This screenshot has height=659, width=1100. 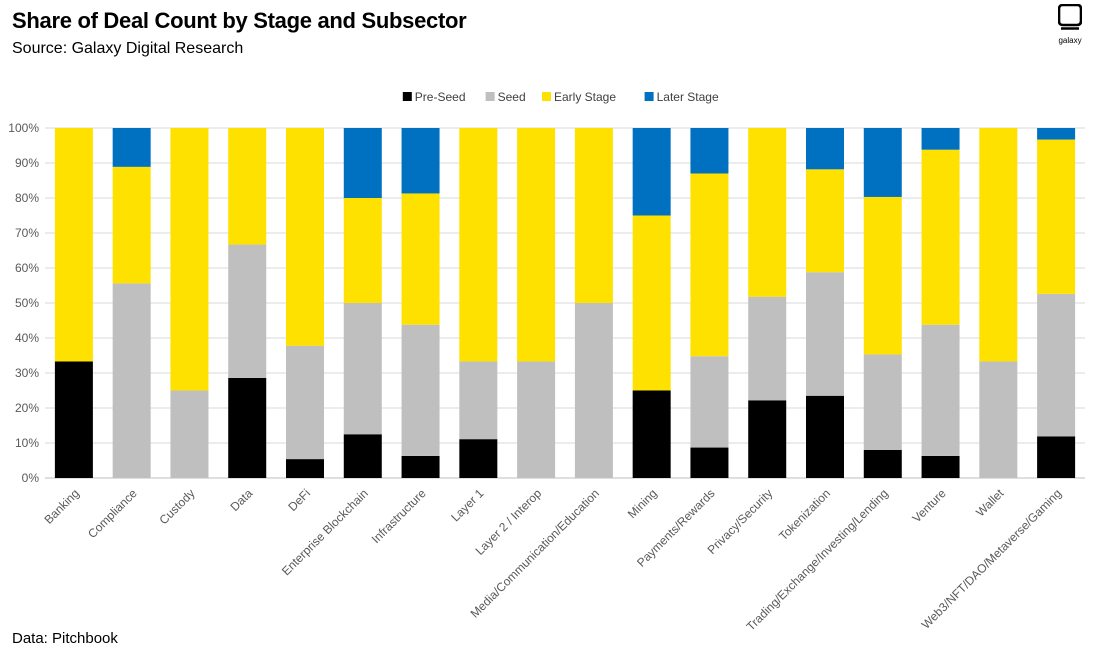 I want to click on legend: Pre-Seed Seed Early Stage Later Stage, so click(x=560, y=97).